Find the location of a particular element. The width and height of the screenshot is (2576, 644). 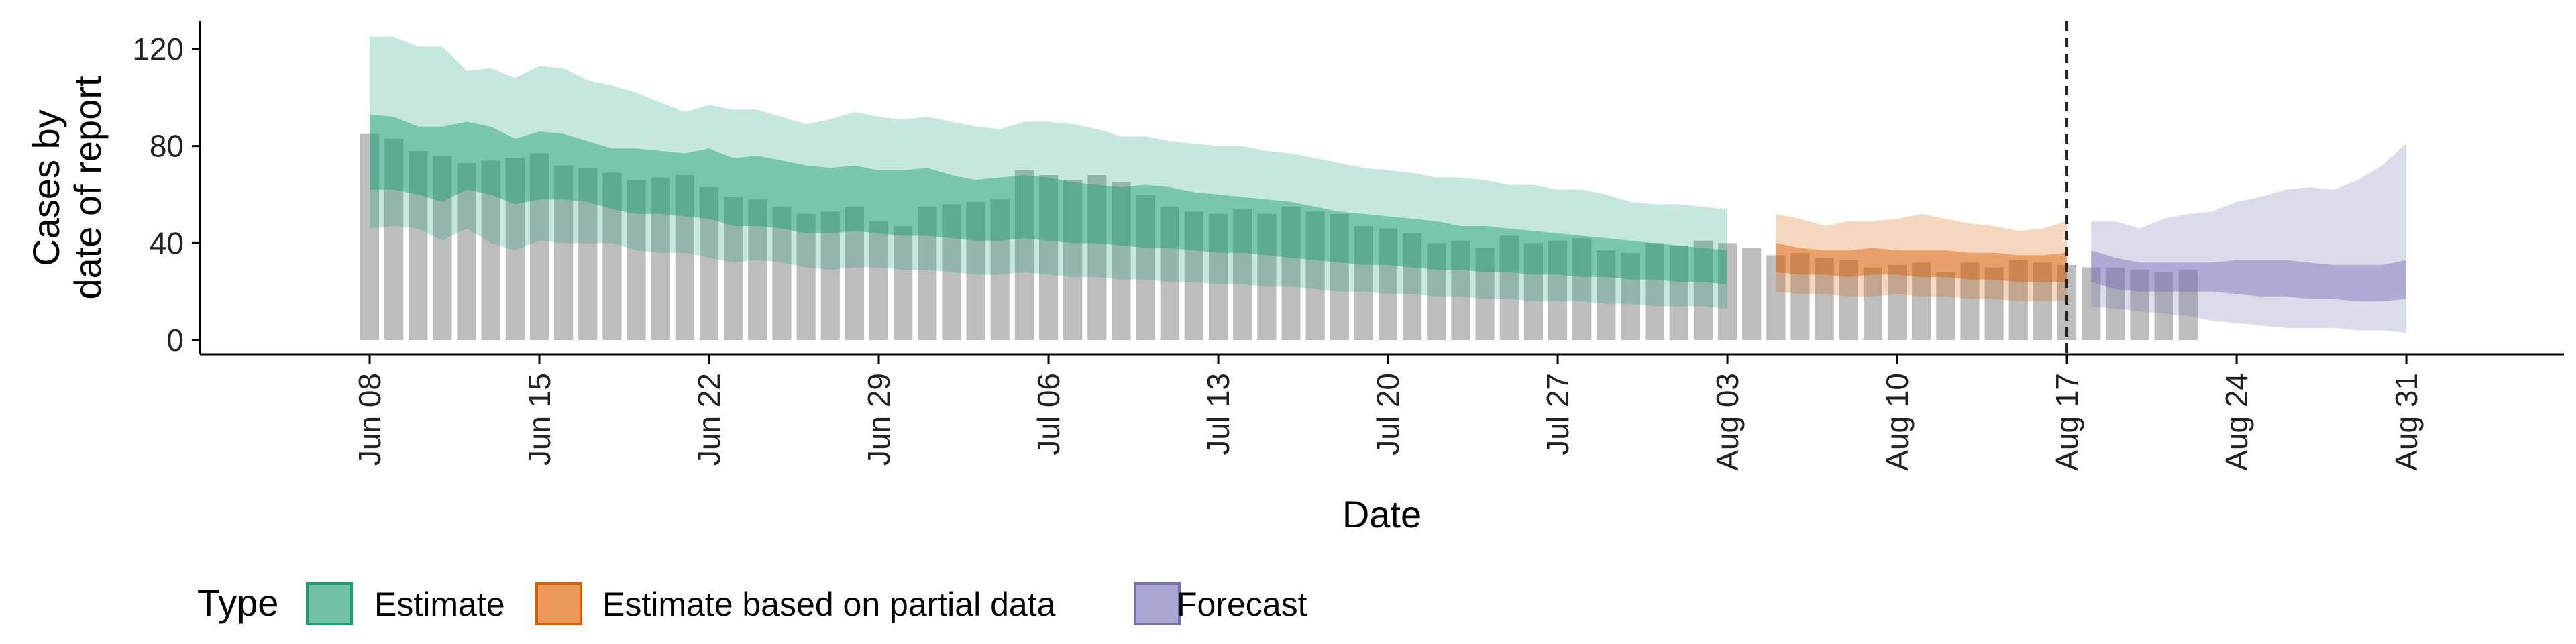

x-tick-label: Jul 06 is located at coordinates (1048, 414).